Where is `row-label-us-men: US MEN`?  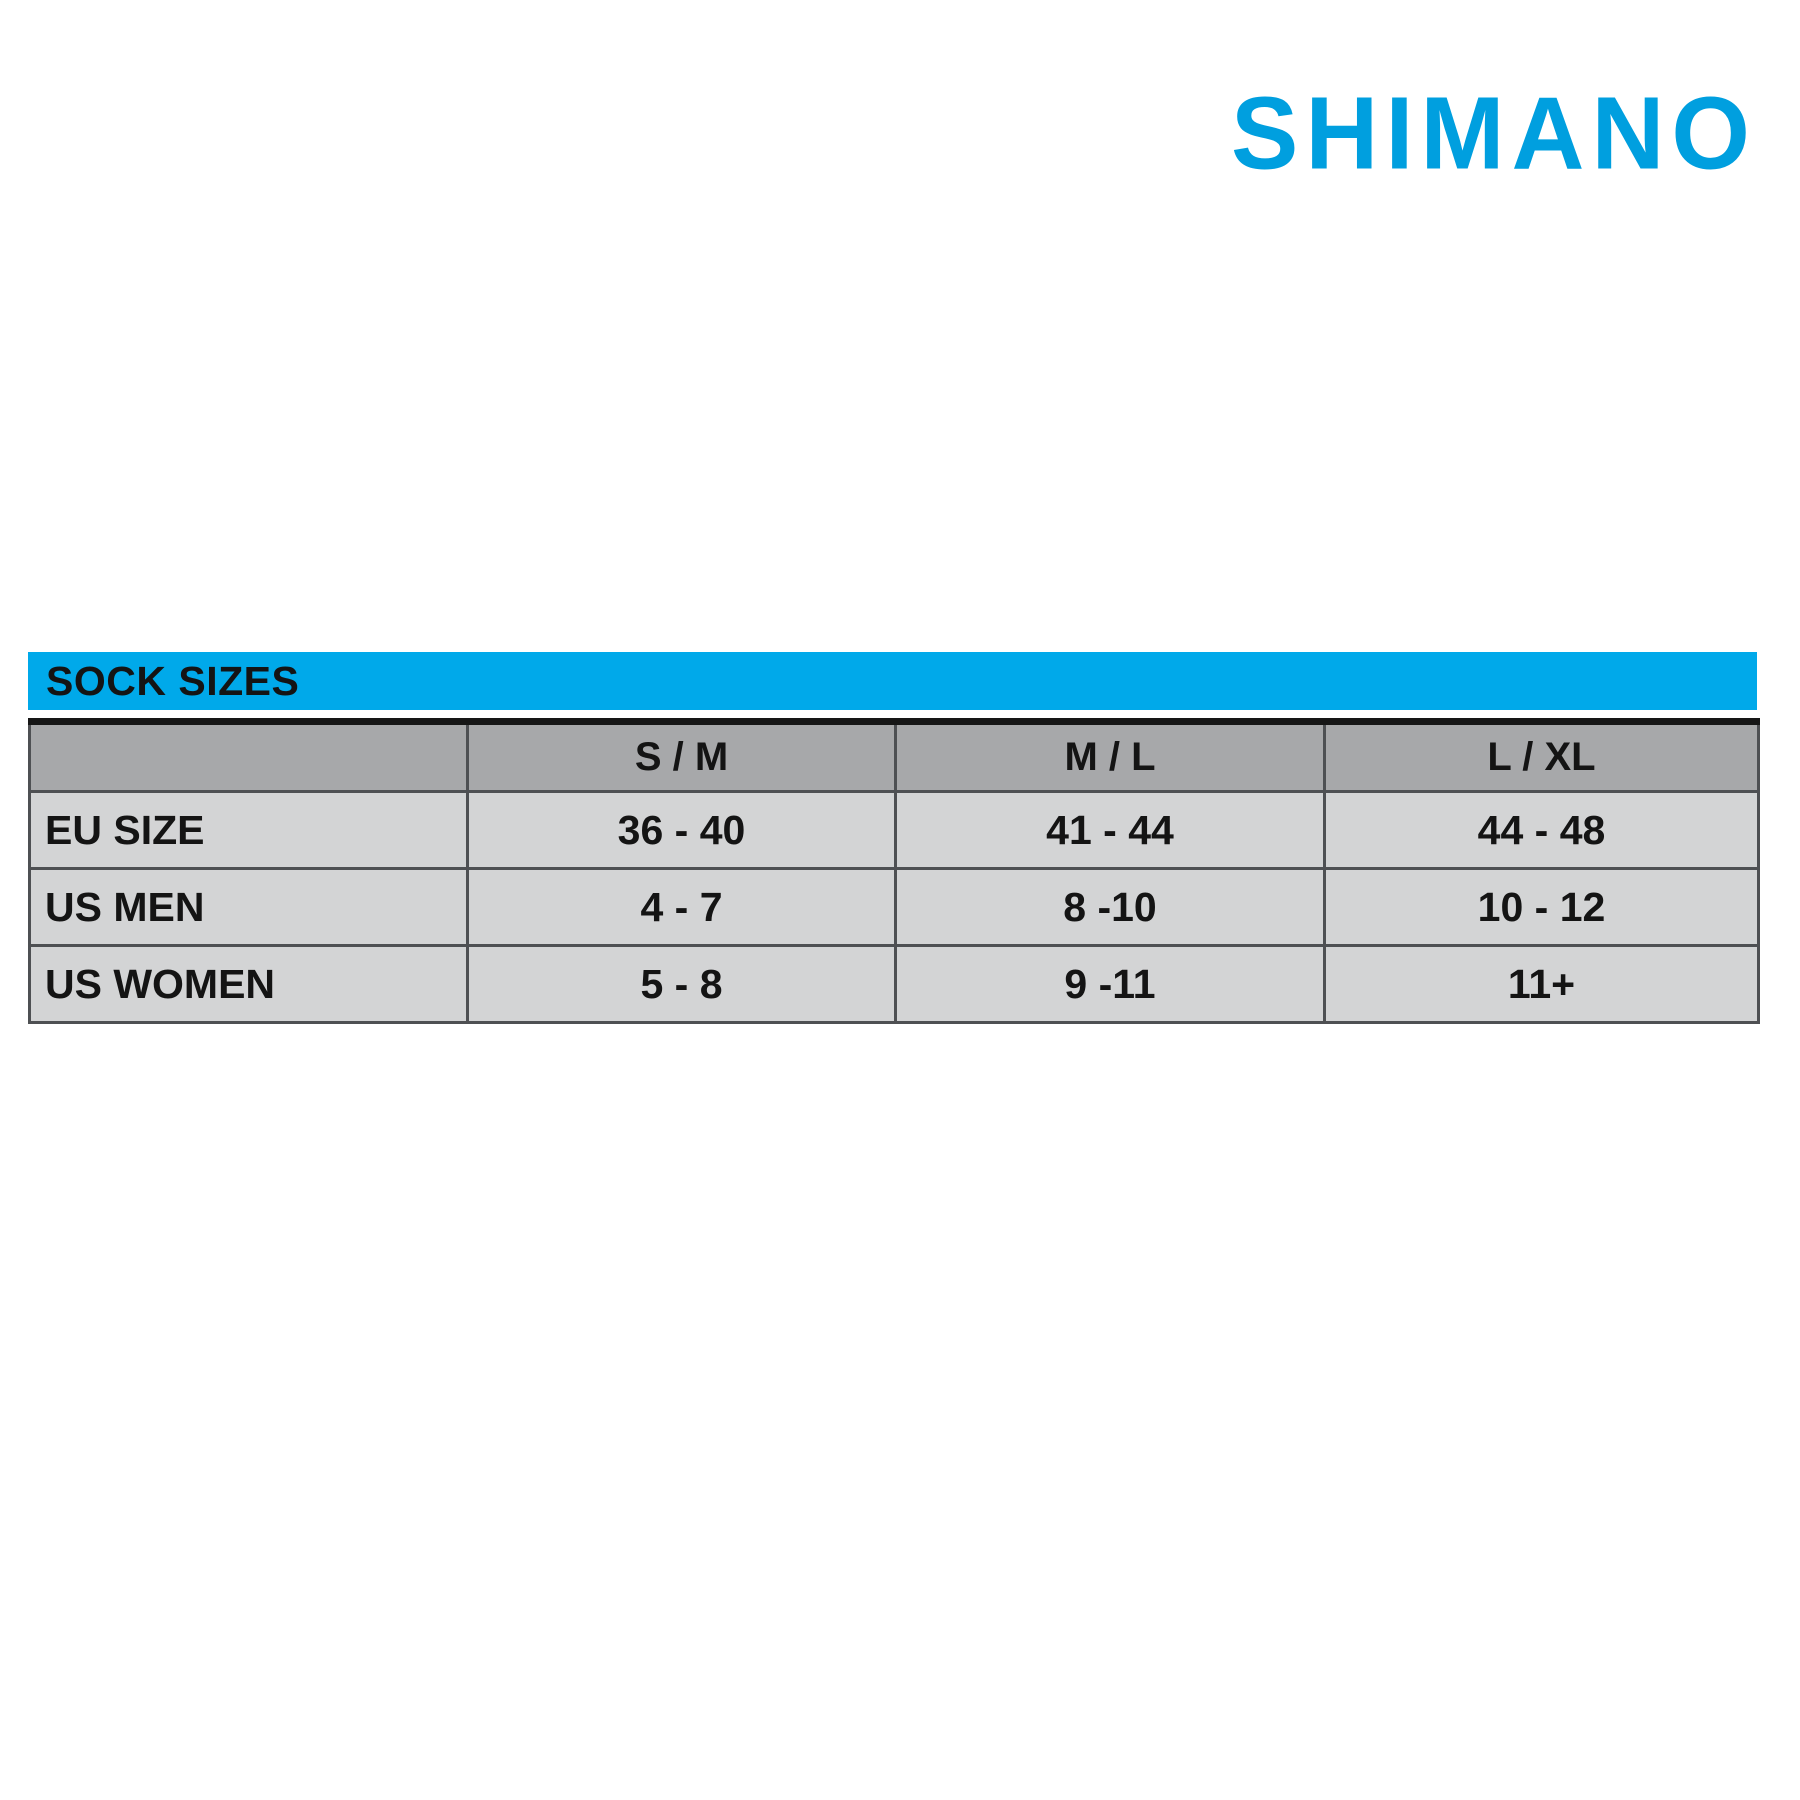 row-label-us-men: US MEN is located at coordinates (248, 907).